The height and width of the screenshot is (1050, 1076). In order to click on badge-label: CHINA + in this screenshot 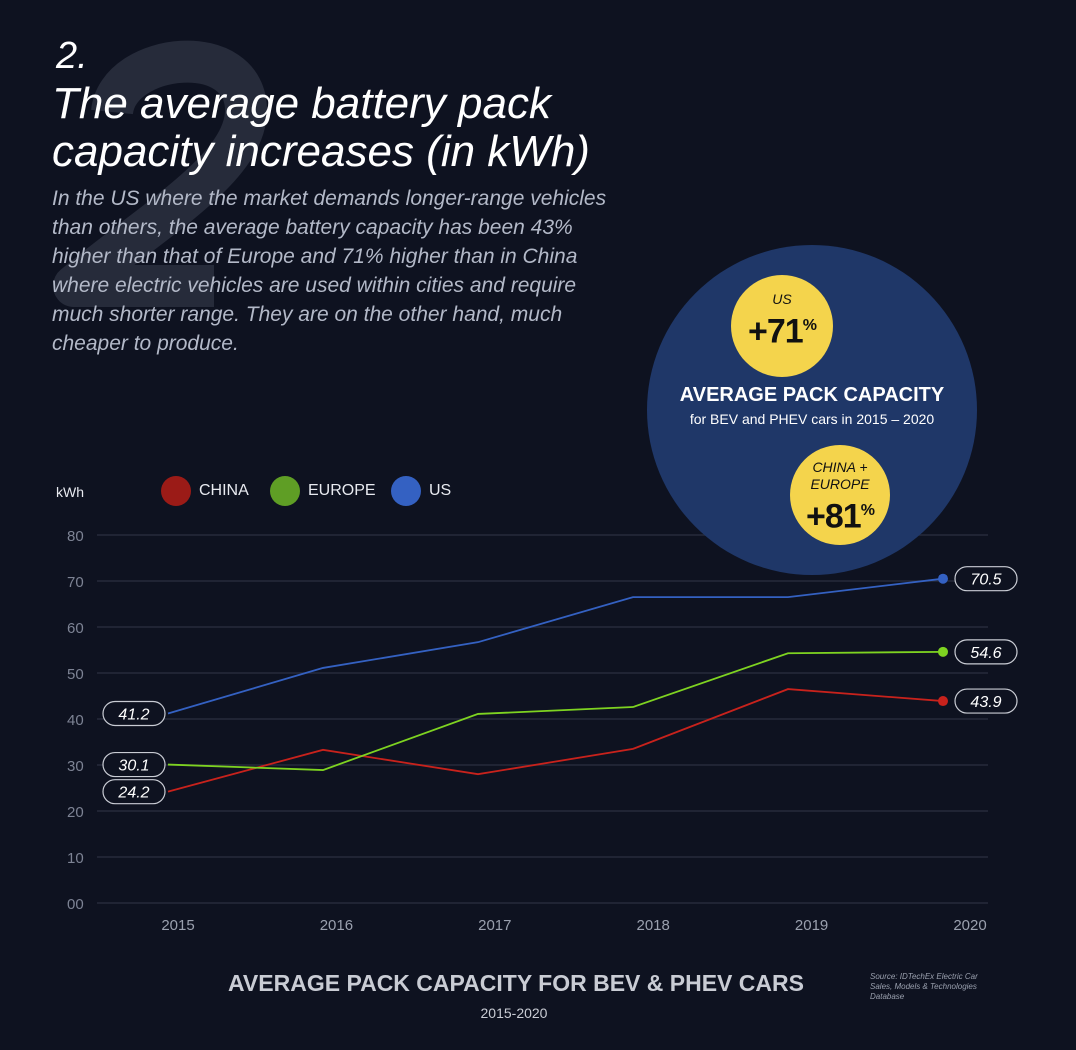, I will do `click(840, 467)`.